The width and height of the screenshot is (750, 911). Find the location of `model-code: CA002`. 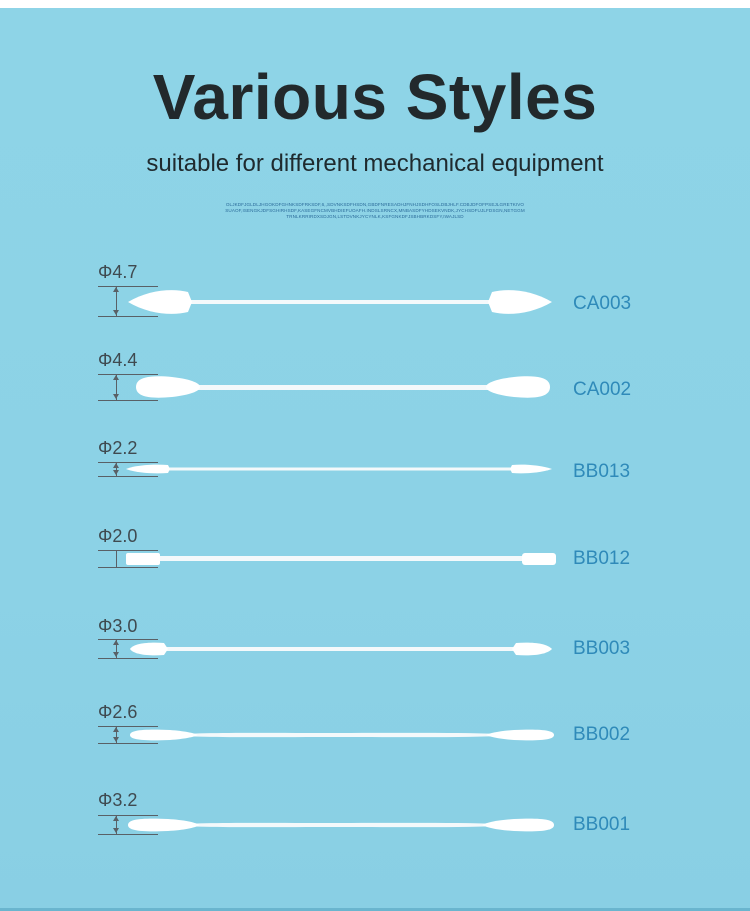

model-code: CA002 is located at coordinates (602, 389).